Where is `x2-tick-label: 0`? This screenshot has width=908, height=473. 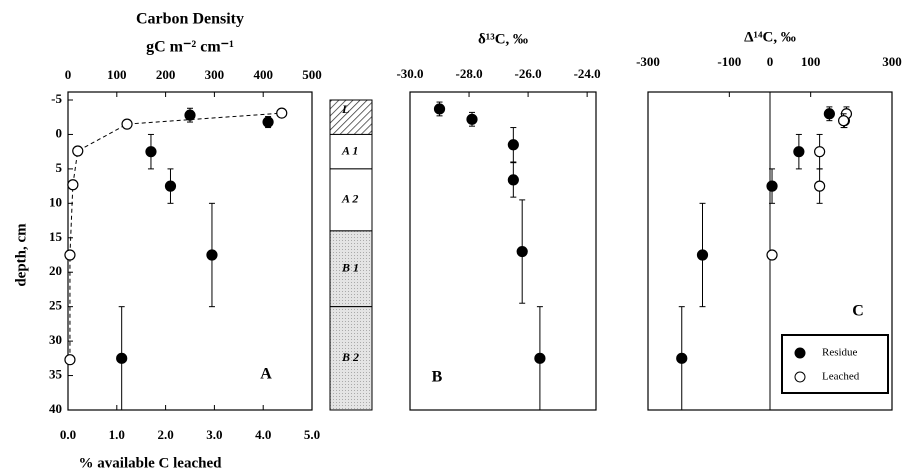
x2-tick-label: 0 is located at coordinates (68, 74).